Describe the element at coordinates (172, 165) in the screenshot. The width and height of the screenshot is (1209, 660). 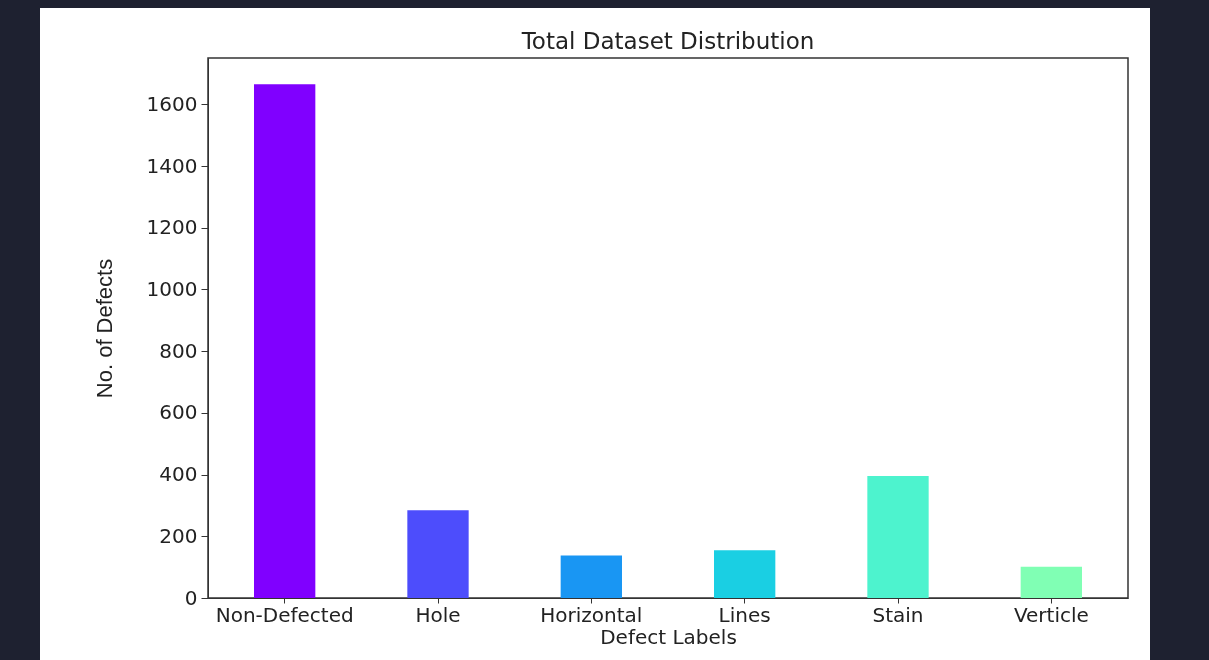
I see `y-tick-label: 1400` at that location.